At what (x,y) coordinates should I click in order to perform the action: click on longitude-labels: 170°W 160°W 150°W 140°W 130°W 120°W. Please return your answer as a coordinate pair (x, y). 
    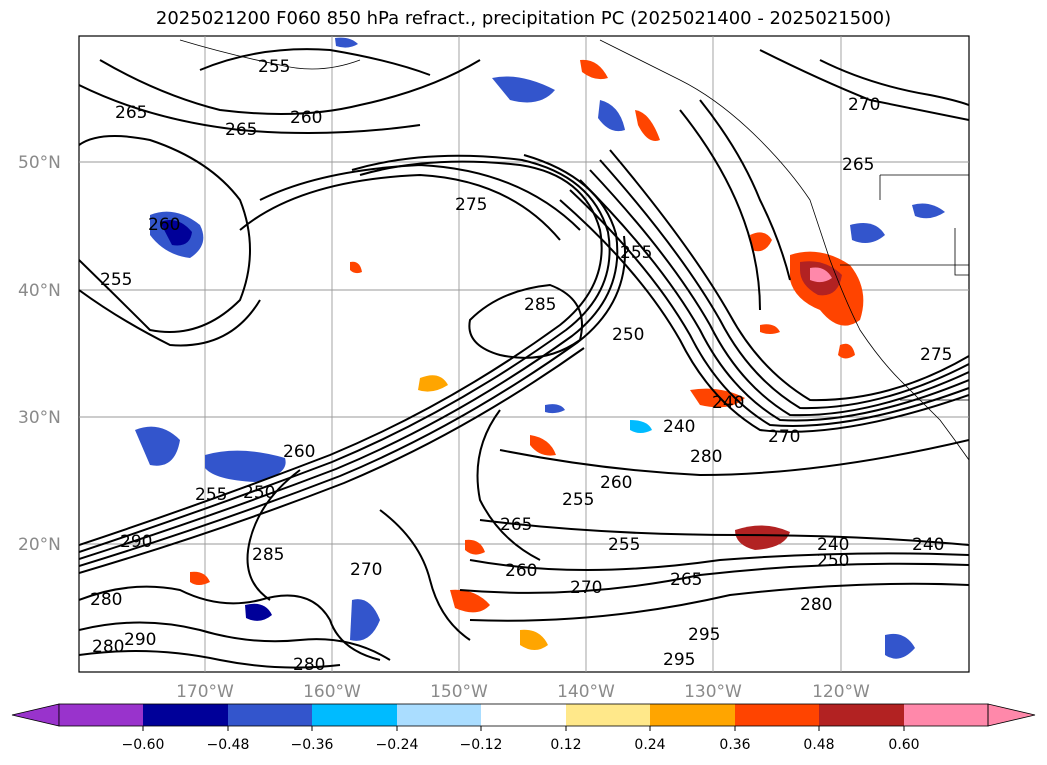
    Looking at the image, I should click on (523, 692).